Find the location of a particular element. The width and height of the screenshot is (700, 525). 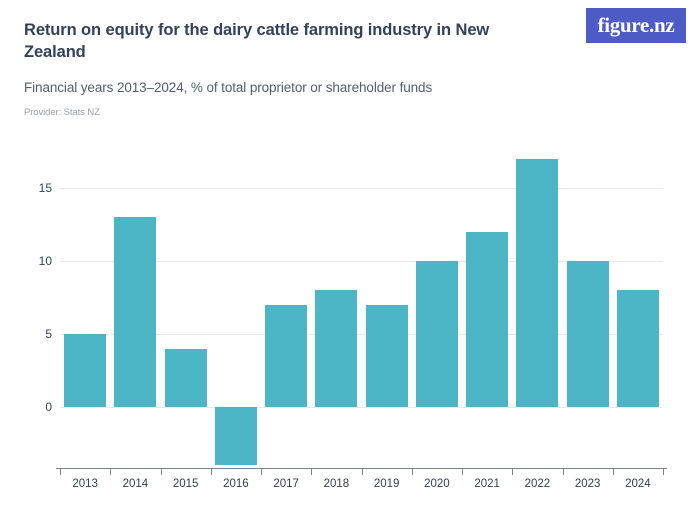

figure-nz-logo: figure.nz is located at coordinates (636, 25).